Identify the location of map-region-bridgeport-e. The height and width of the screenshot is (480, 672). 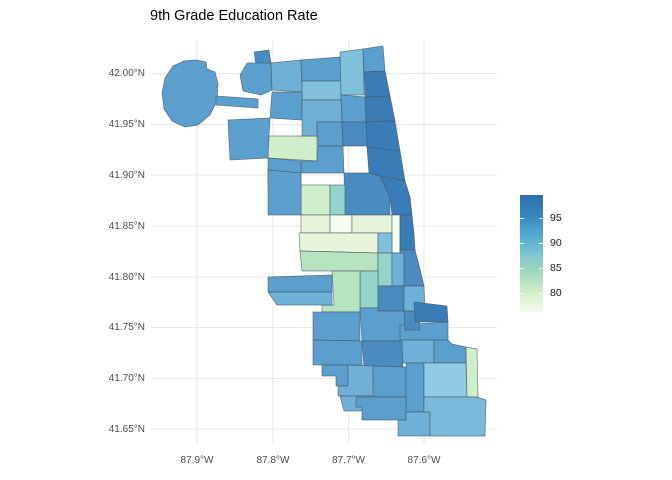
(398, 269).